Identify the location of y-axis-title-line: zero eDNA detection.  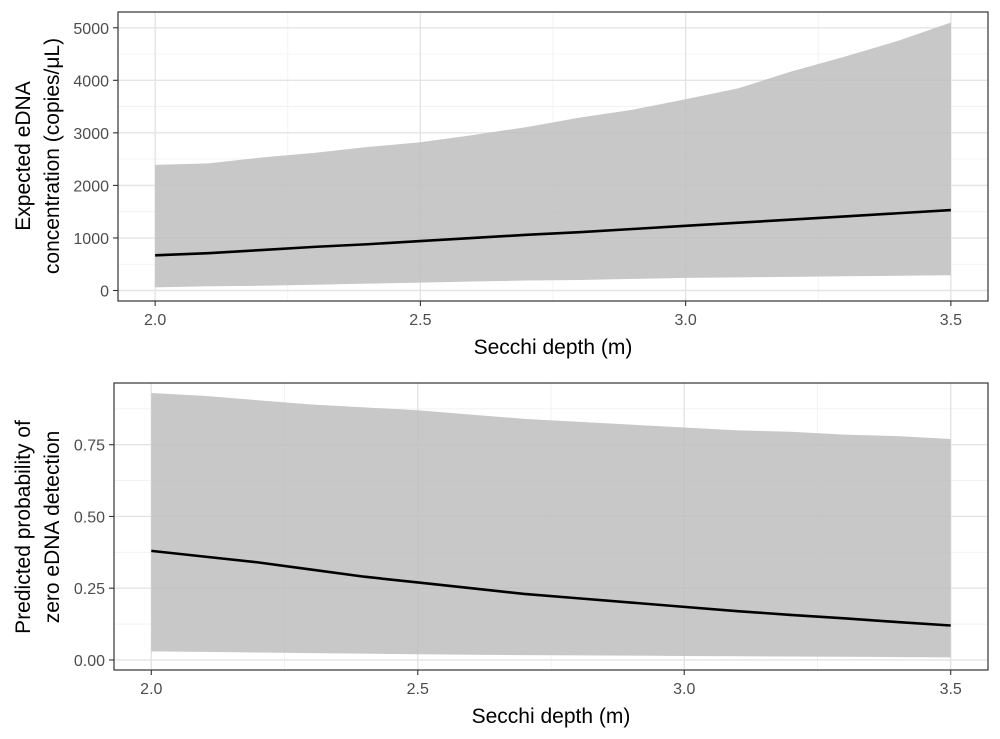
(52, 527).